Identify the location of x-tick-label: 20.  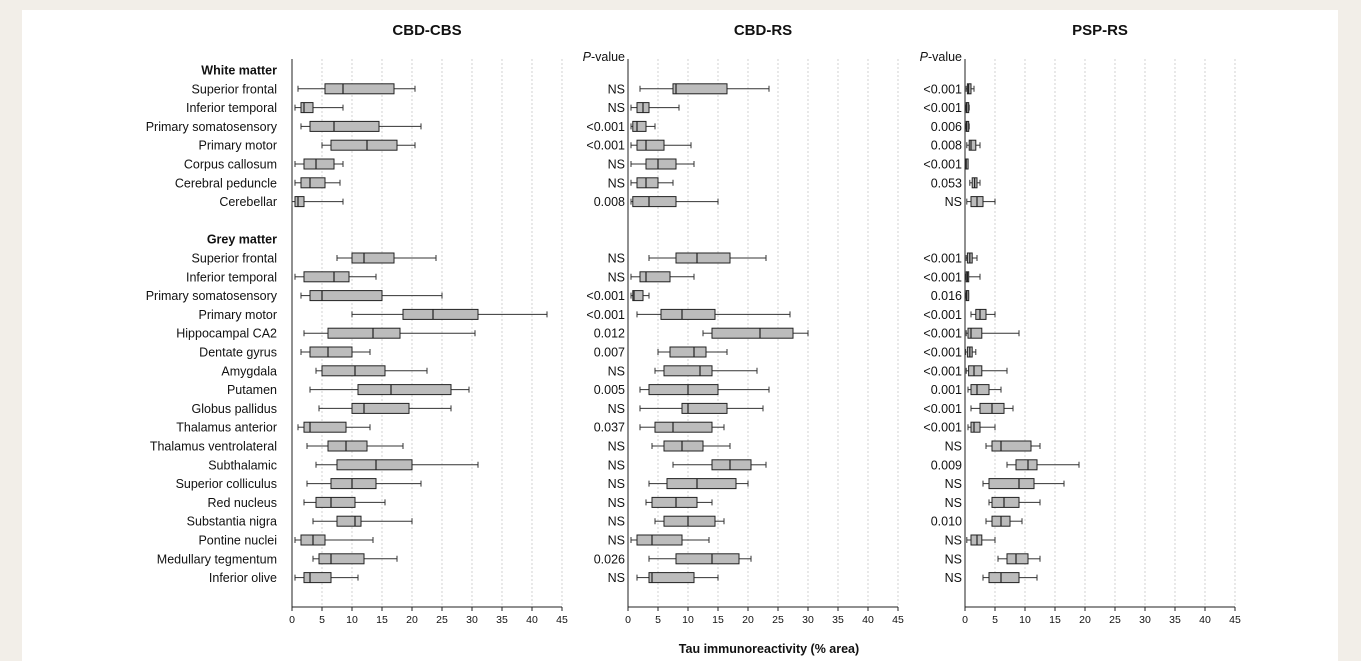
(748, 620).